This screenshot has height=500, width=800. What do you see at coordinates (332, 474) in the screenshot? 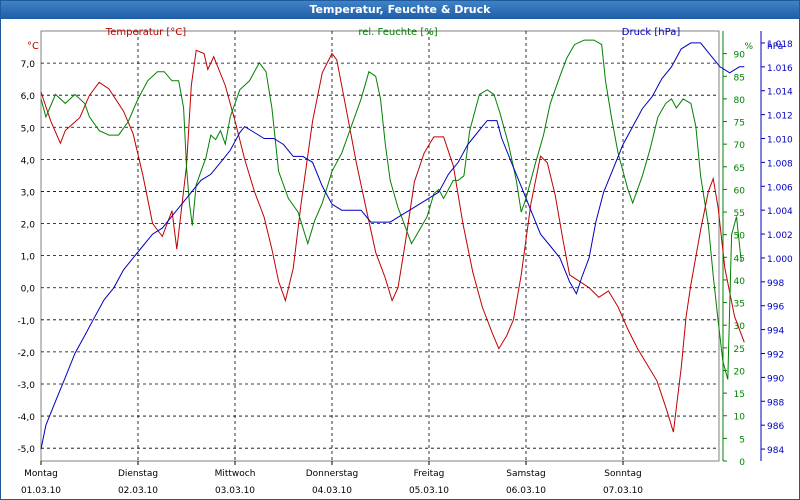
I see `x-tick-day: Donnerstag` at bounding box center [332, 474].